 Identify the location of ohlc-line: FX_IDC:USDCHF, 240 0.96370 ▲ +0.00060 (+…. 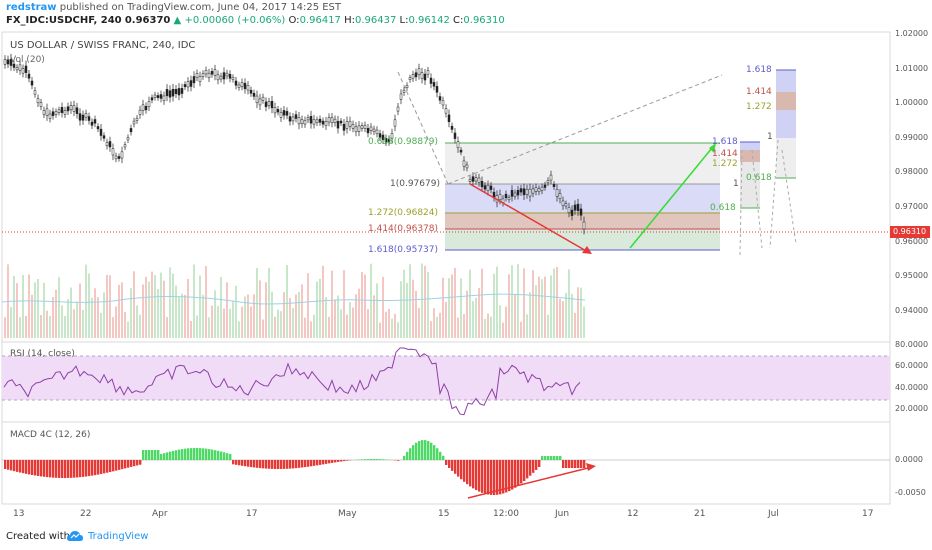
(255, 20).